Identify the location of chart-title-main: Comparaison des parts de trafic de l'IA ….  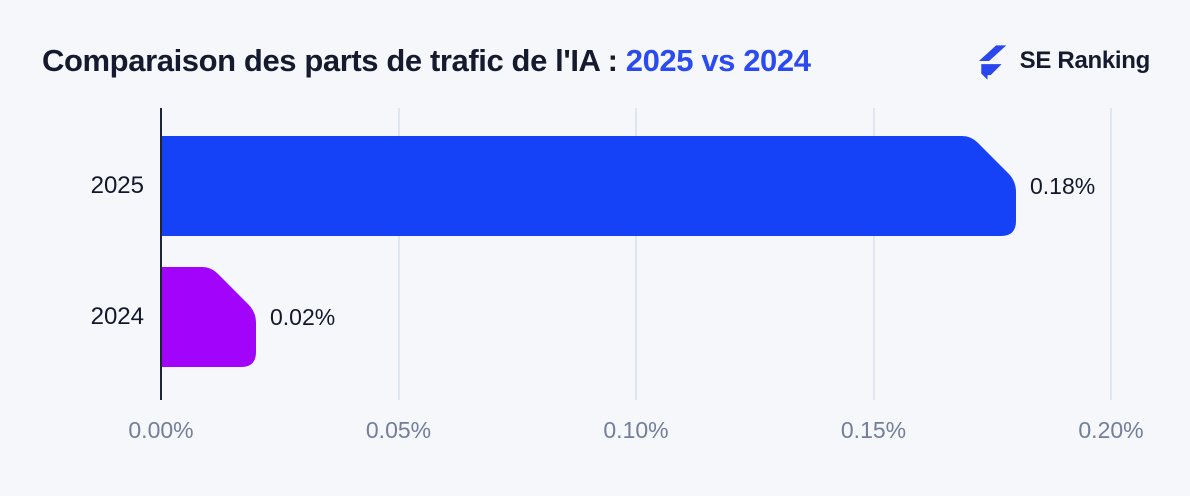
(334, 60).